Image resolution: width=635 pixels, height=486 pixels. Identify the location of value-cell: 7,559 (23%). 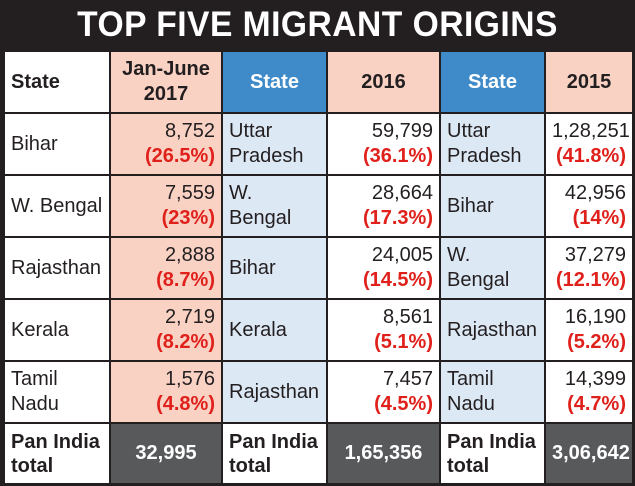
(166, 206).